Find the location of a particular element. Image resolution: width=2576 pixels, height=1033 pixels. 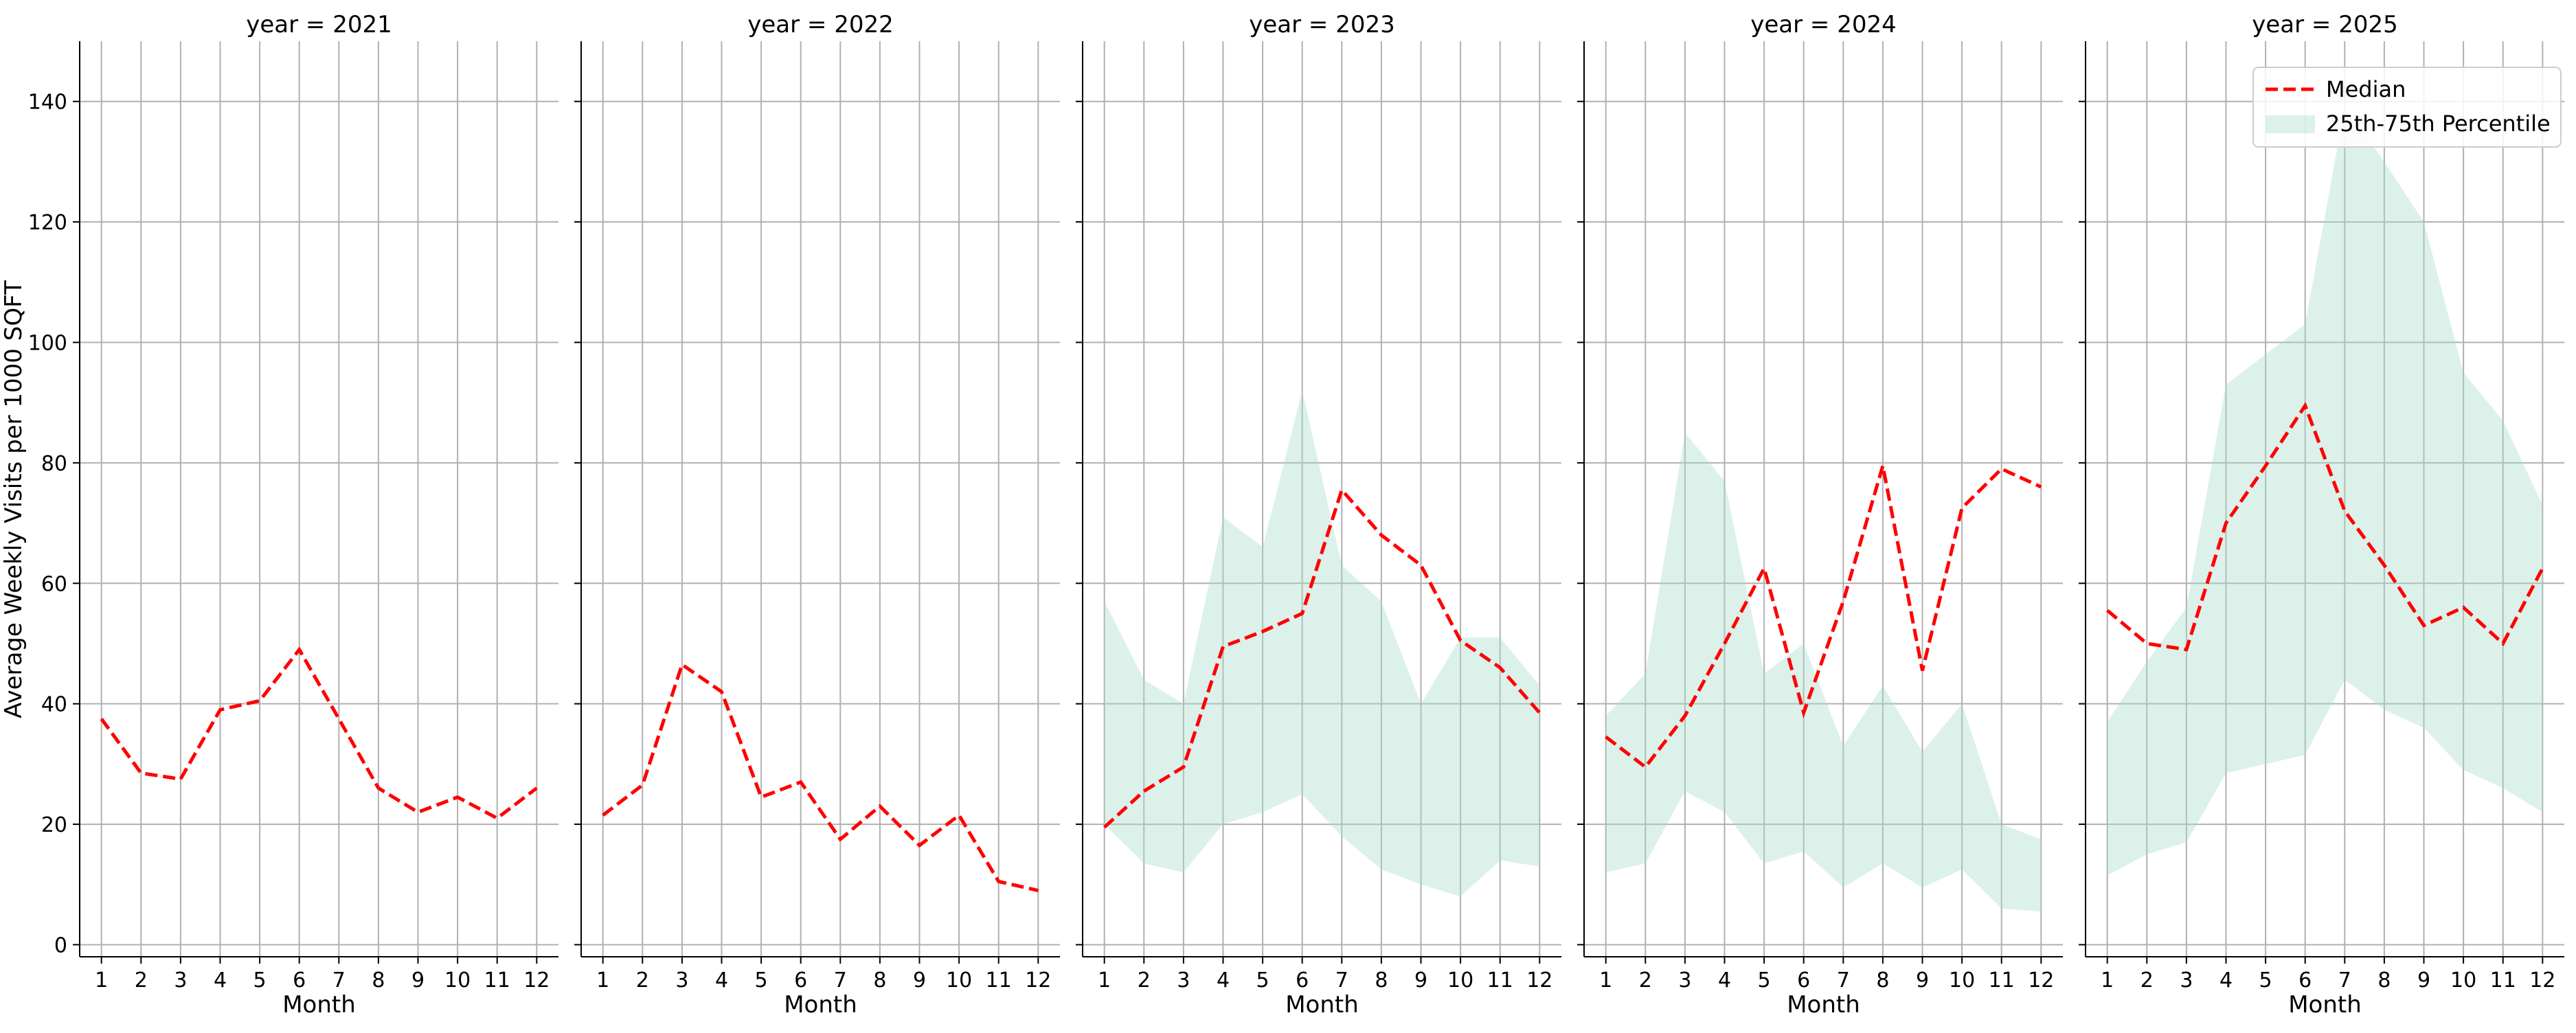

panel-title: year = 2025 is located at coordinates (2324, 24).